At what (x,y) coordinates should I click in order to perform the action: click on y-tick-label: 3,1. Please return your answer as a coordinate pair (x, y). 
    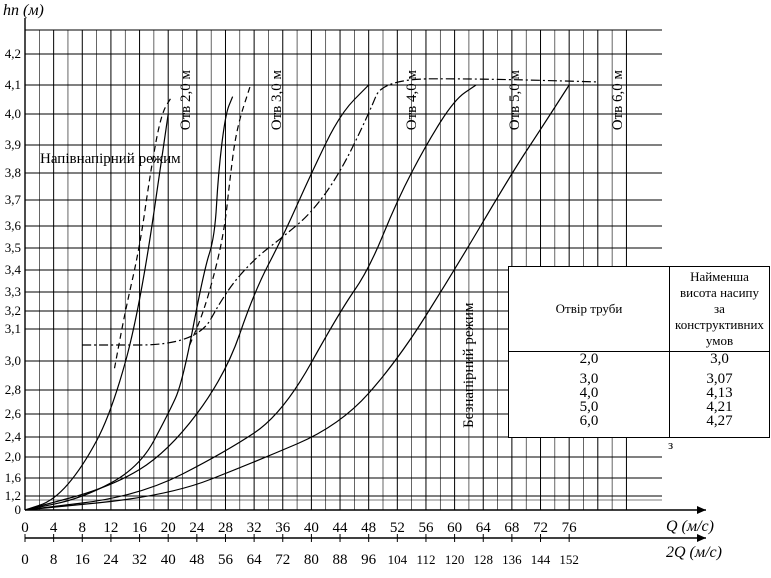
    Looking at the image, I should click on (13, 328).